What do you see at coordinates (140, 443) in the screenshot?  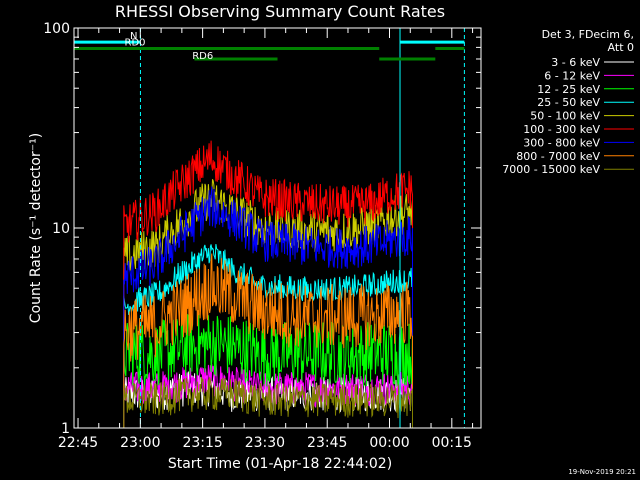 I see `x-tick-label: 23:00` at bounding box center [140, 443].